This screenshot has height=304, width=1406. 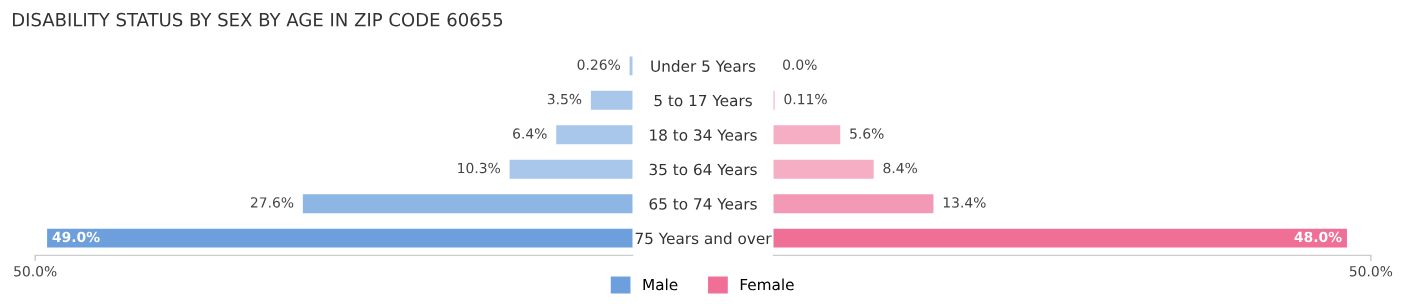 I want to click on legend-label: Female, so click(x=767, y=284).